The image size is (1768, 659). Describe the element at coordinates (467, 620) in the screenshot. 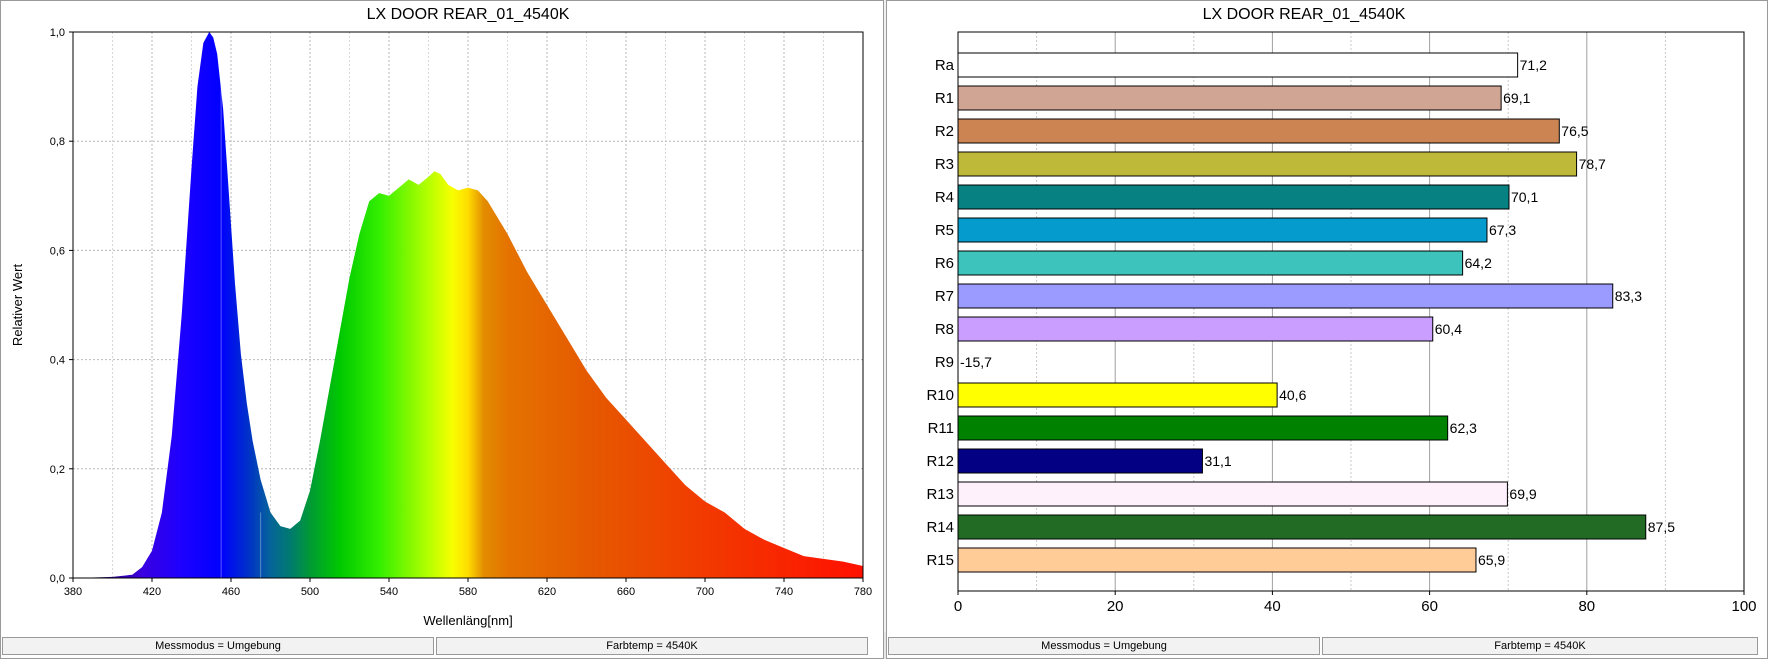

I see `spectrum-x-axis-label: Wellenläng[nm]` at that location.